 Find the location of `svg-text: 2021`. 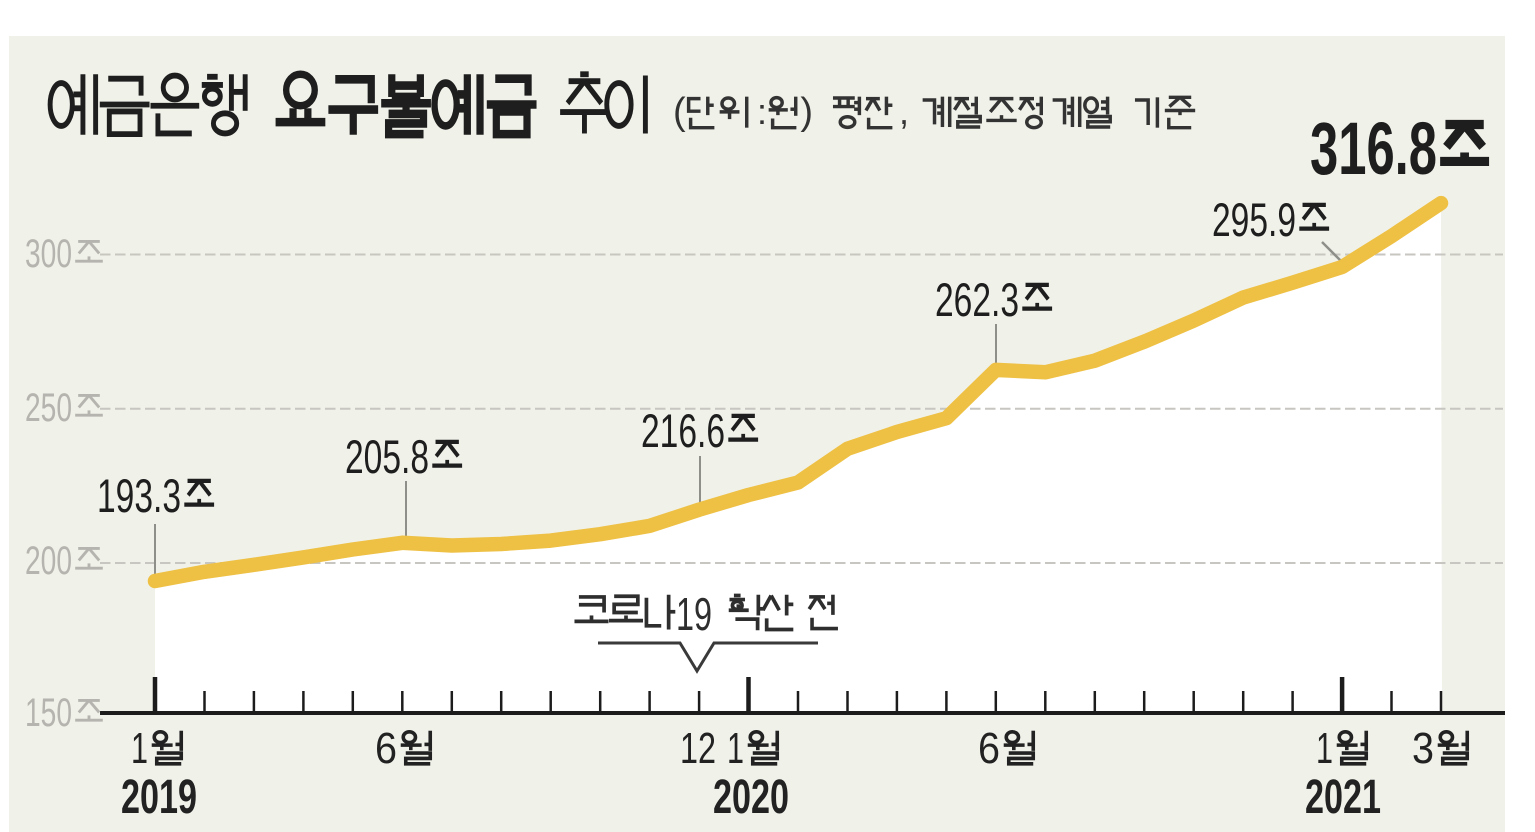

svg-text: 2021 is located at coordinates (1343, 797).